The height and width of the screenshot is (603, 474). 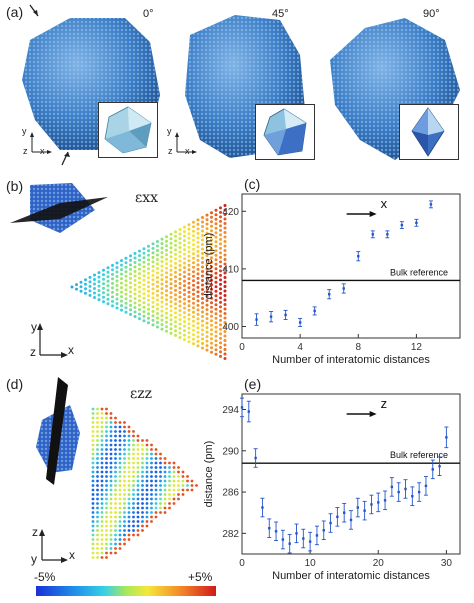 I want to click on angle-90: 90°, so click(x=431, y=14).